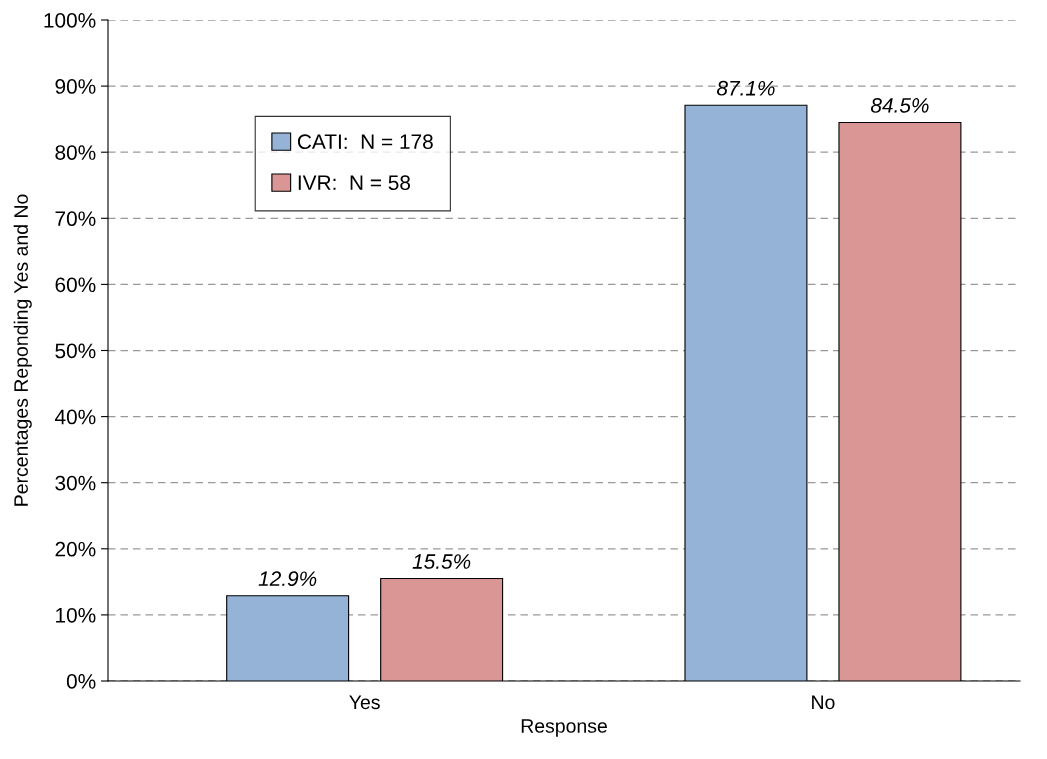 The width and height of the screenshot is (1047, 759). I want to click on x-axis-title: Response, so click(564, 728).